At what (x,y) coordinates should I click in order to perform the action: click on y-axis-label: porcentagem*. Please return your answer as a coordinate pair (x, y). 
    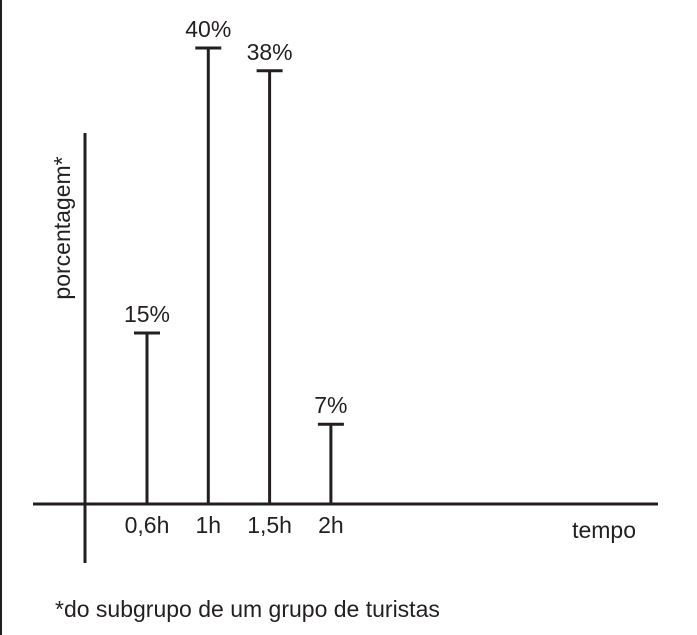
    Looking at the image, I should click on (62, 227).